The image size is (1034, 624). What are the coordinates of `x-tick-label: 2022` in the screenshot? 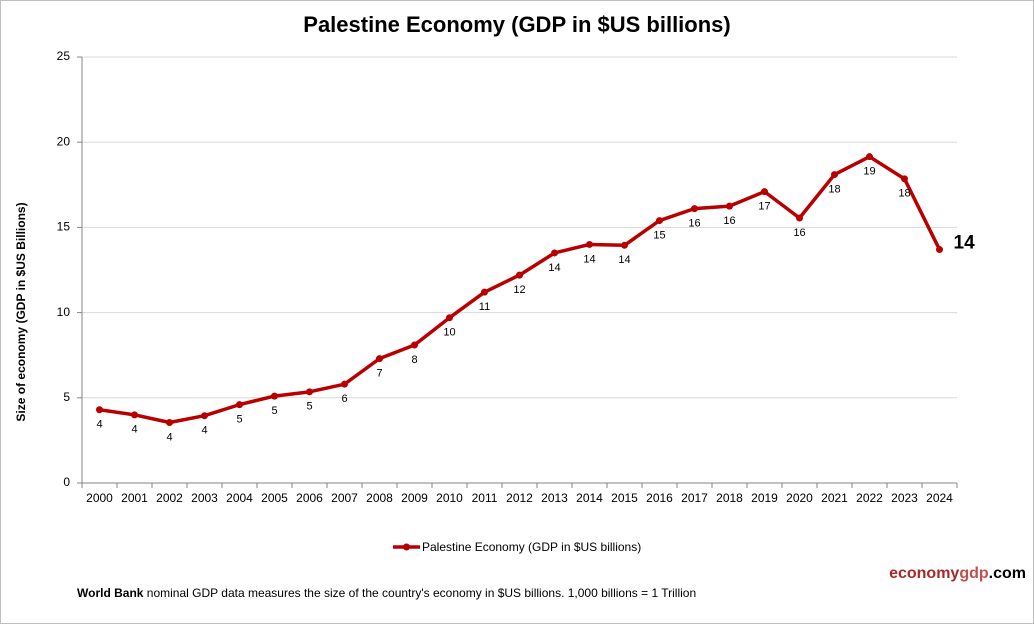 It's located at (869, 498).